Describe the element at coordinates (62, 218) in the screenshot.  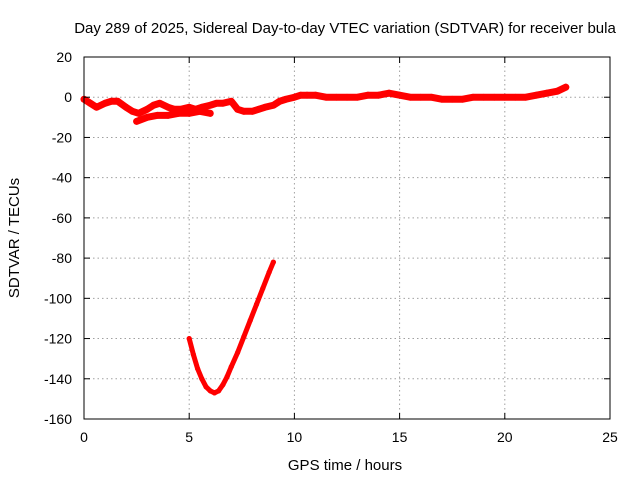
I see `y-tick-label: -60` at that location.